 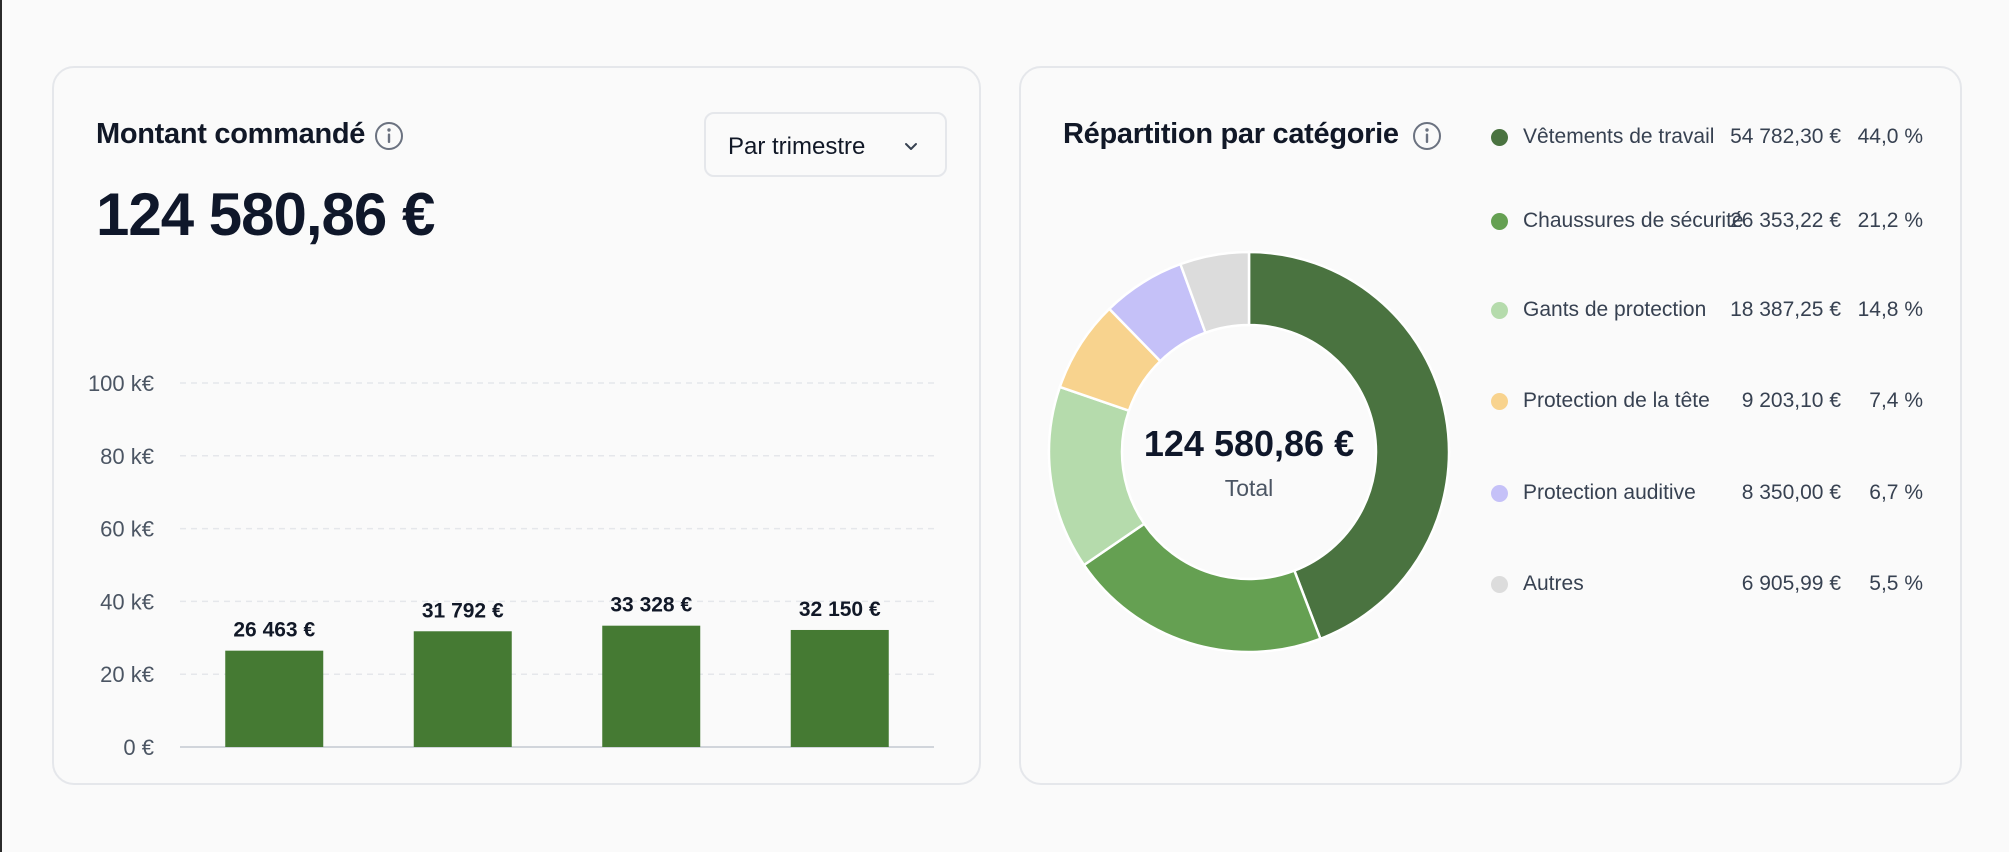 What do you see at coordinates (1249, 488) in the screenshot?
I see `donut-center-label: Total` at bounding box center [1249, 488].